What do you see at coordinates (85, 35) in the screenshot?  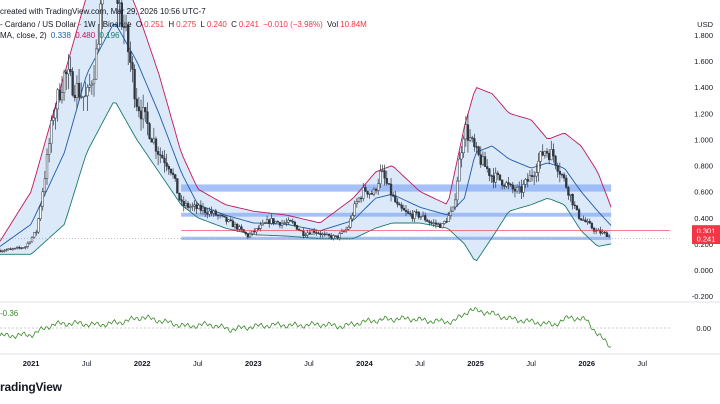 I see `upper-value: 0.480` at bounding box center [85, 35].